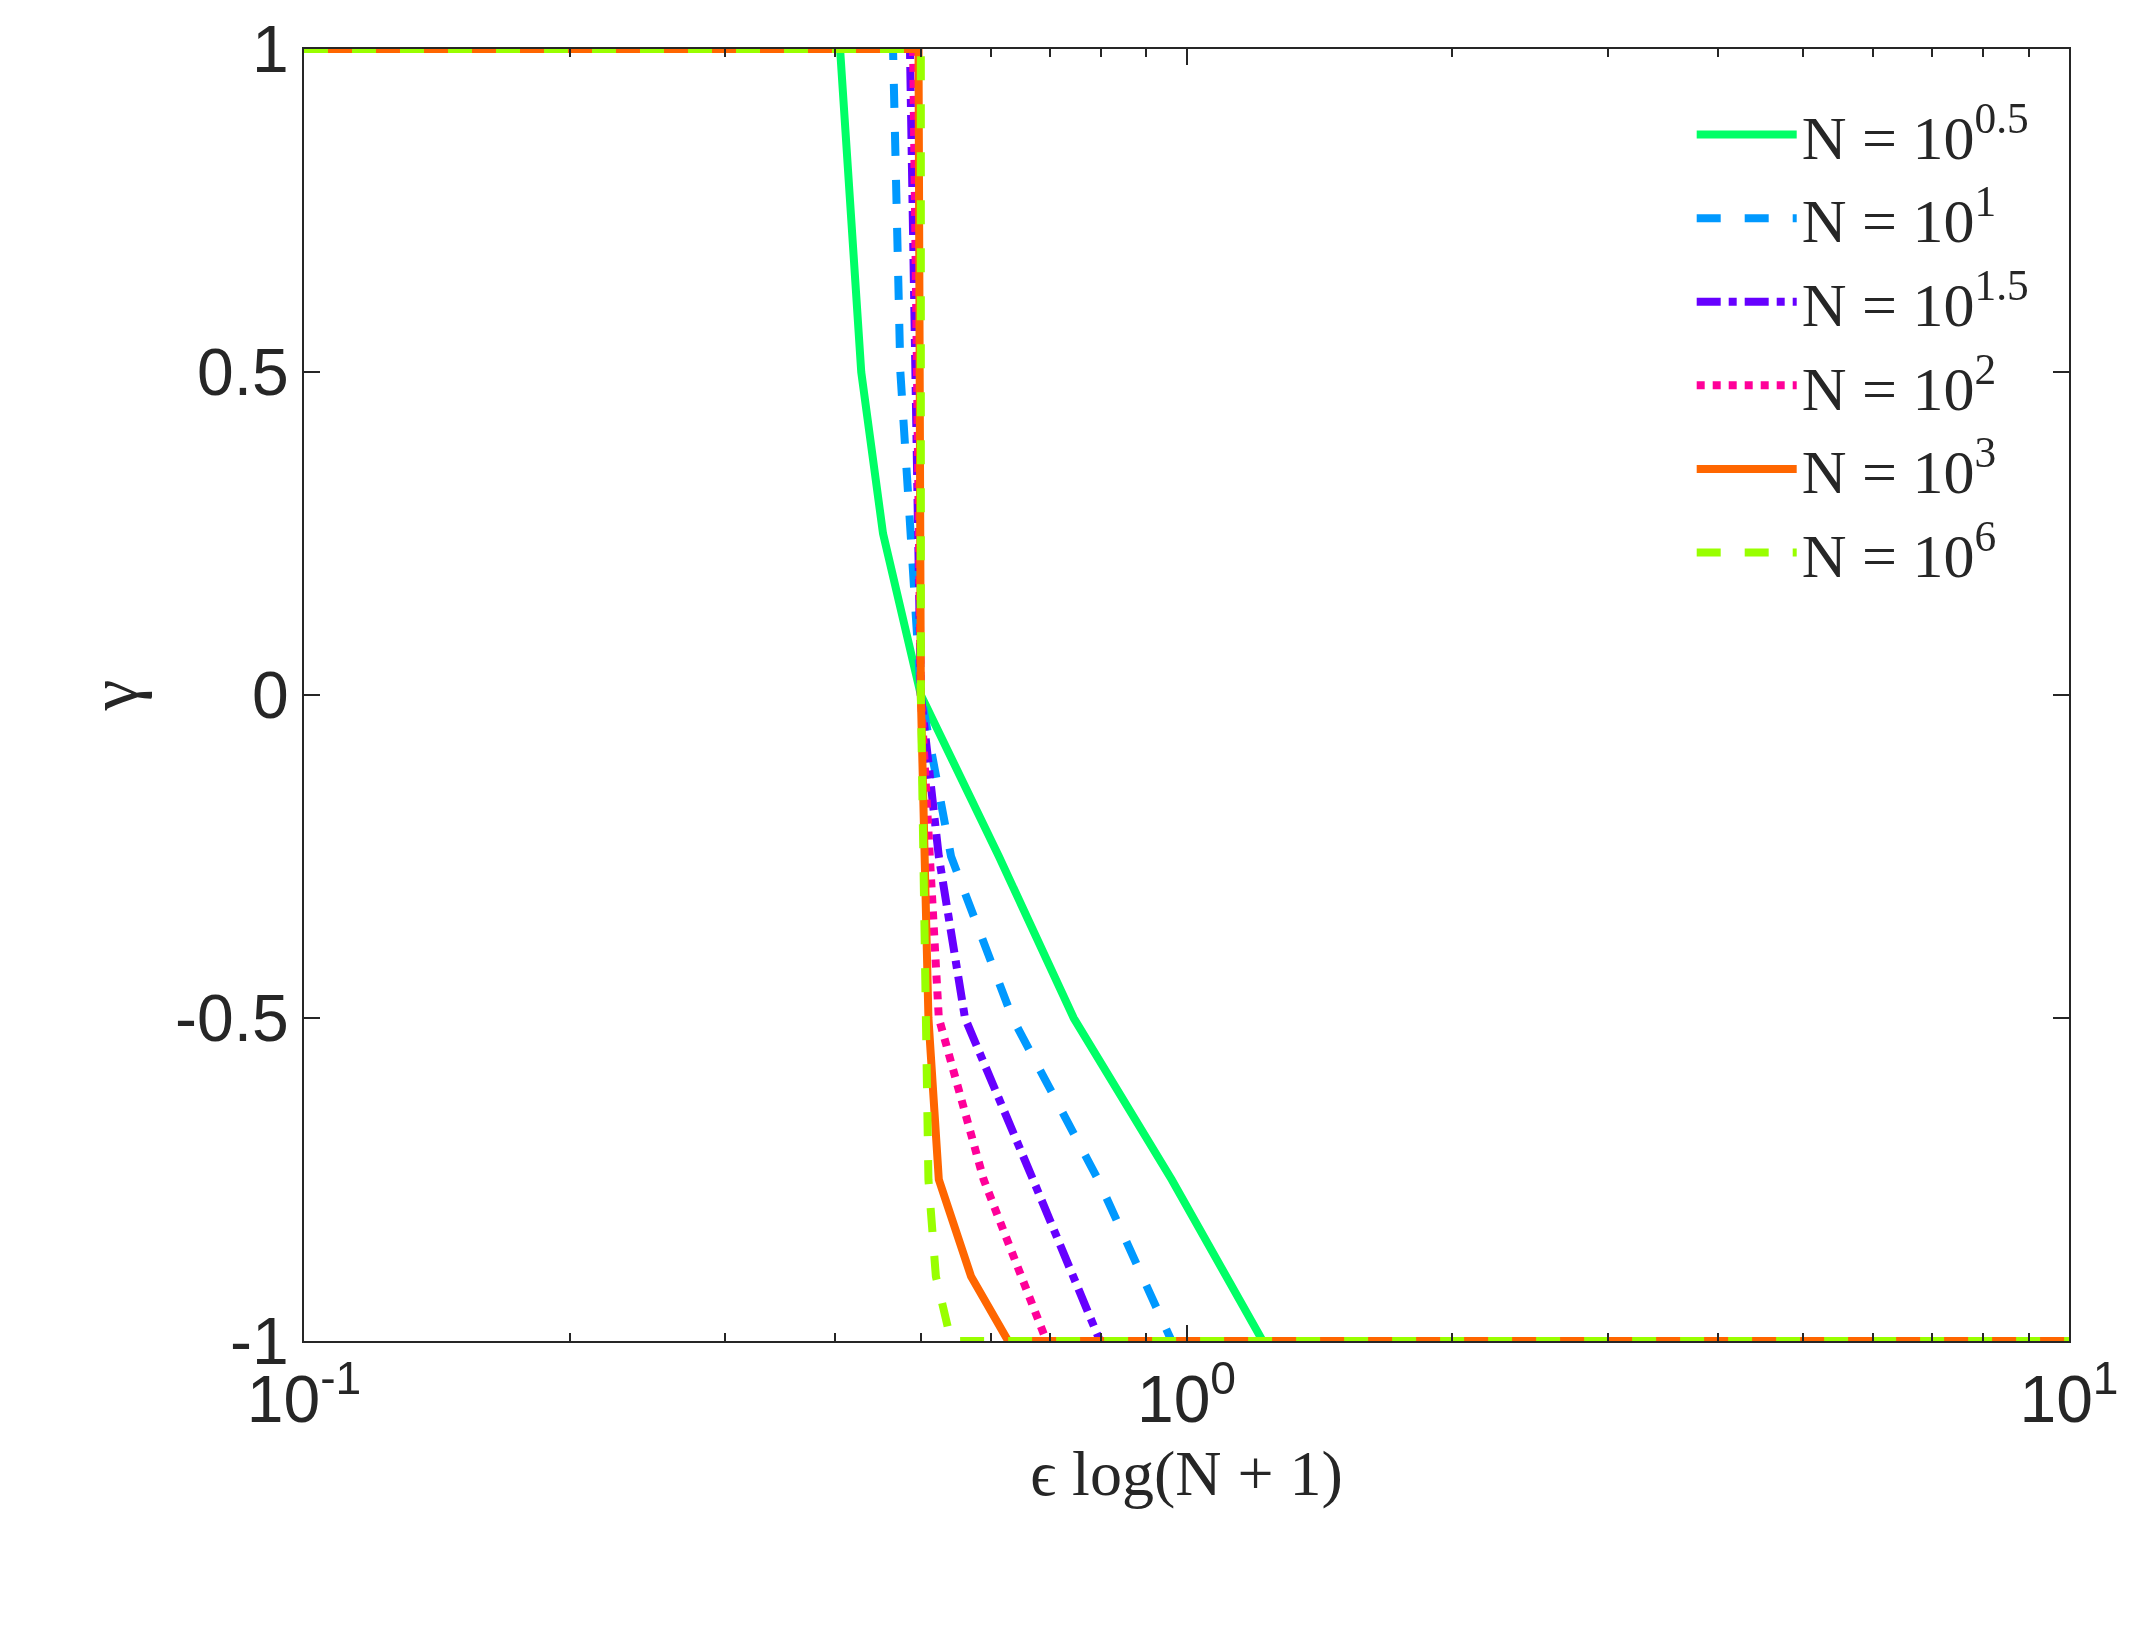 The width and height of the screenshot is (2131, 1644). I want to click on legend-label: N = 10$^{1.5}$, so click(1915, 299).